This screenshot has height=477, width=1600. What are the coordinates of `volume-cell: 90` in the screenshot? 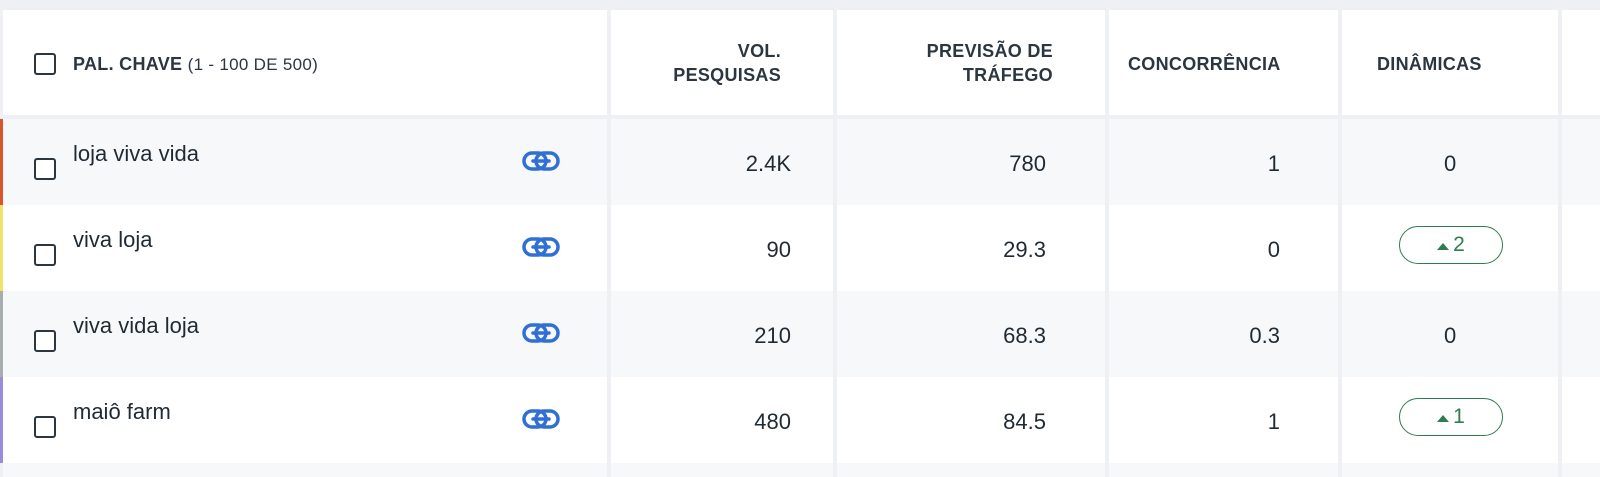 It's located at (722, 248).